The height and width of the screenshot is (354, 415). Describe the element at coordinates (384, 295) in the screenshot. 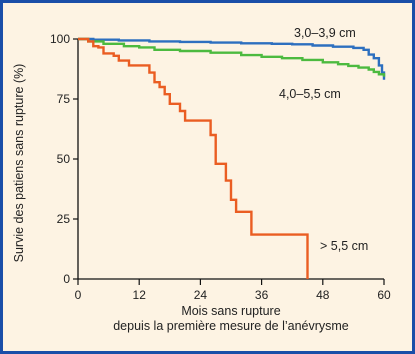

I see `x-tick-label: 60` at that location.